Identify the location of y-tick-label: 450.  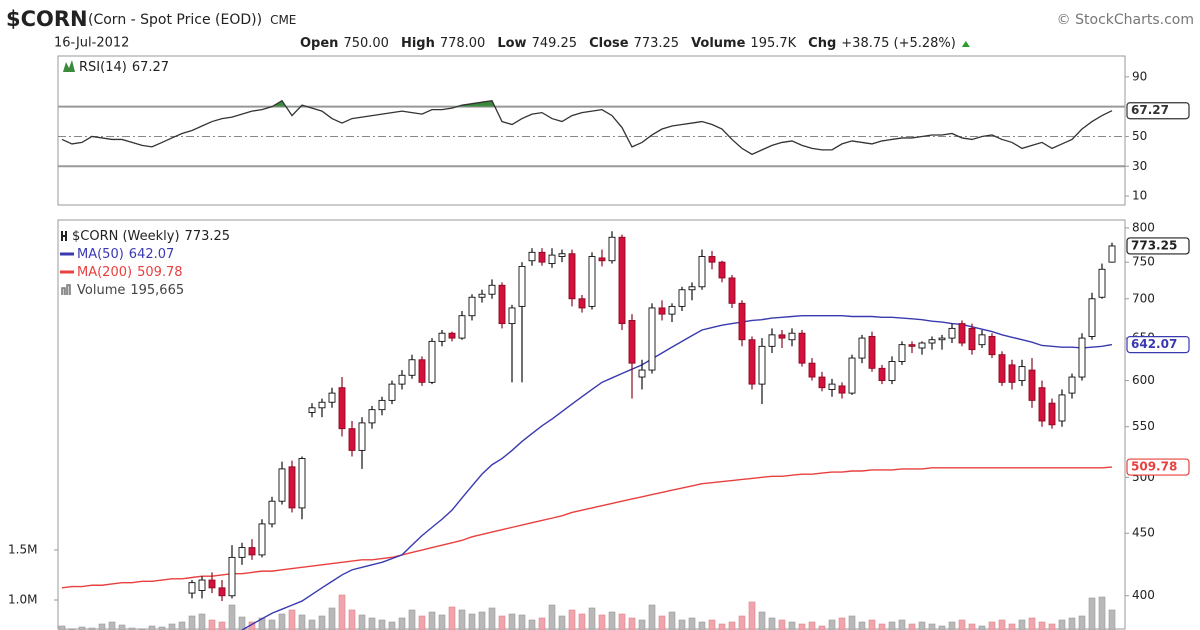
(1143, 533).